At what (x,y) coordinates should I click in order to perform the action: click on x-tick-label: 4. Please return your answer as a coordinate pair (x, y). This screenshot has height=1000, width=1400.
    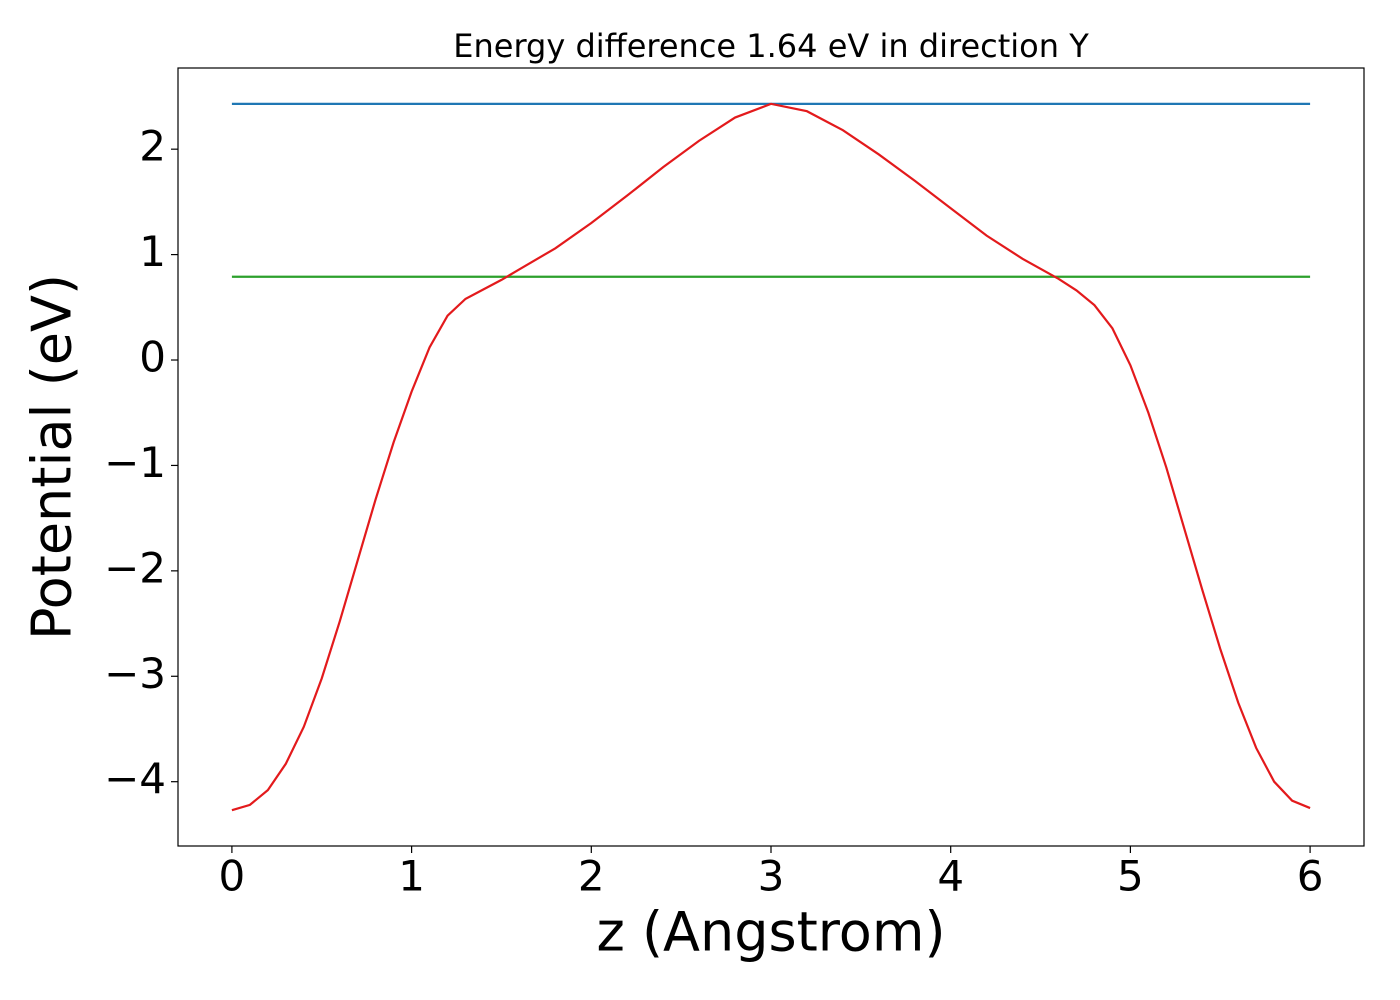
    Looking at the image, I should click on (950, 876).